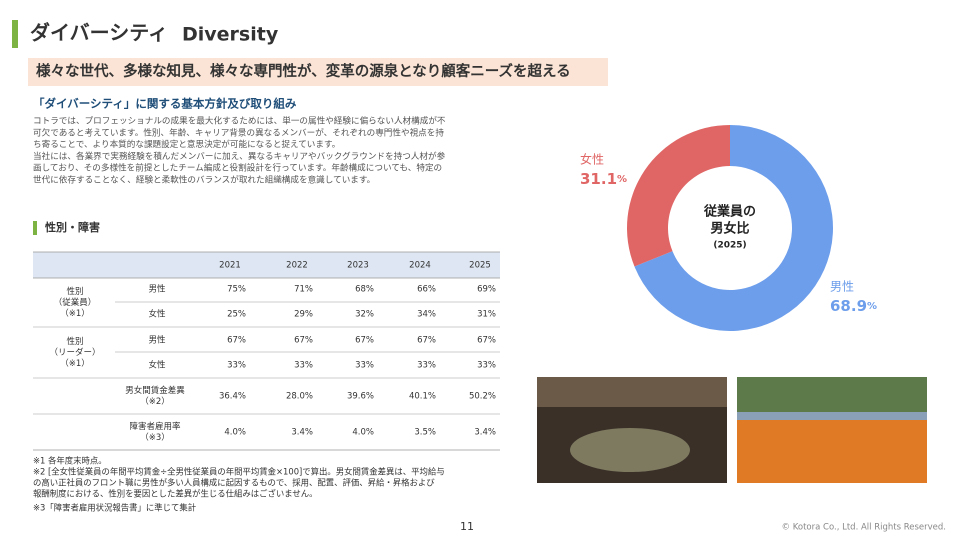 This screenshot has width=960, height=540. What do you see at coordinates (303, 290) in the screenshot?
I see `cell: 71%` at bounding box center [303, 290].